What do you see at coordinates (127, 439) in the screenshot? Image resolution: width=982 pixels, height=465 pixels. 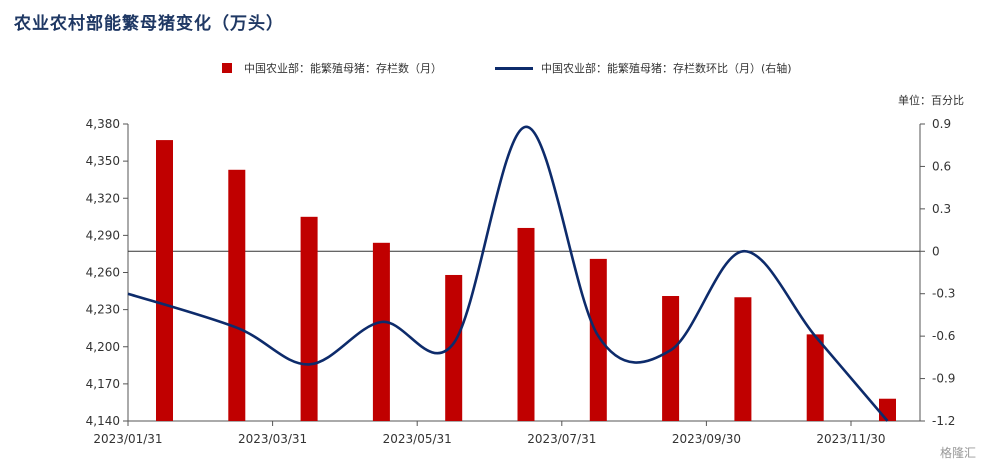 I see `x-tick-label: 2023/01/31` at bounding box center [127, 439].